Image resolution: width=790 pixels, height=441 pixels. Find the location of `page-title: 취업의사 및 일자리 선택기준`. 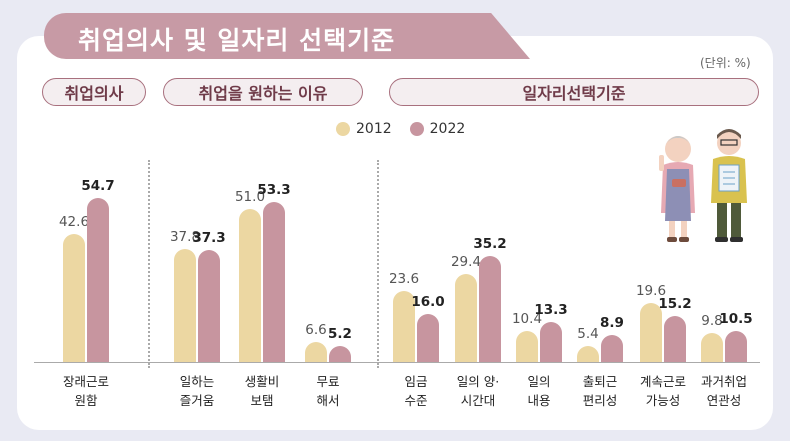

page-title: 취업의사 및 일자리 선택기준 is located at coordinates (237, 40).